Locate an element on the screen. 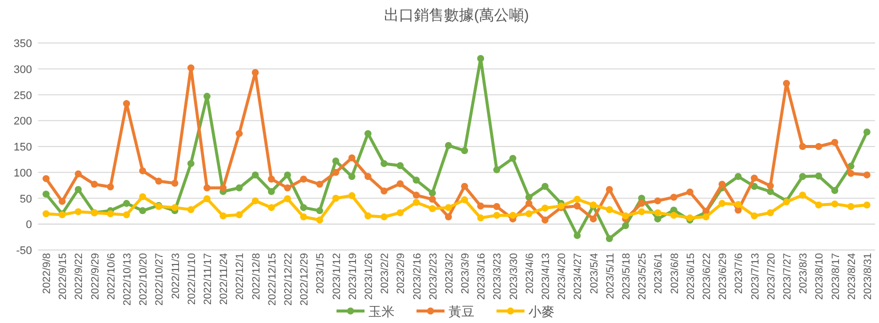  x-tick-label: 2023/6/15 is located at coordinates (690, 276).